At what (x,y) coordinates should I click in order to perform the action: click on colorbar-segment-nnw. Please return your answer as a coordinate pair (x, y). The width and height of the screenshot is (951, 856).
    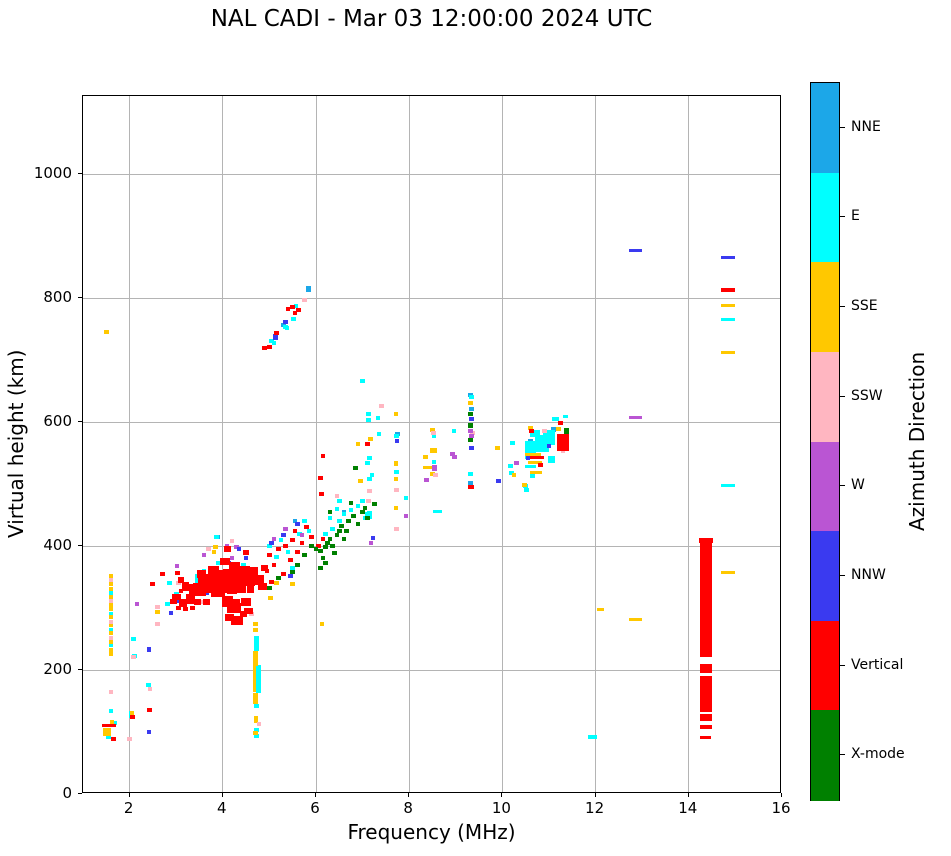
    Looking at the image, I should click on (825, 576).